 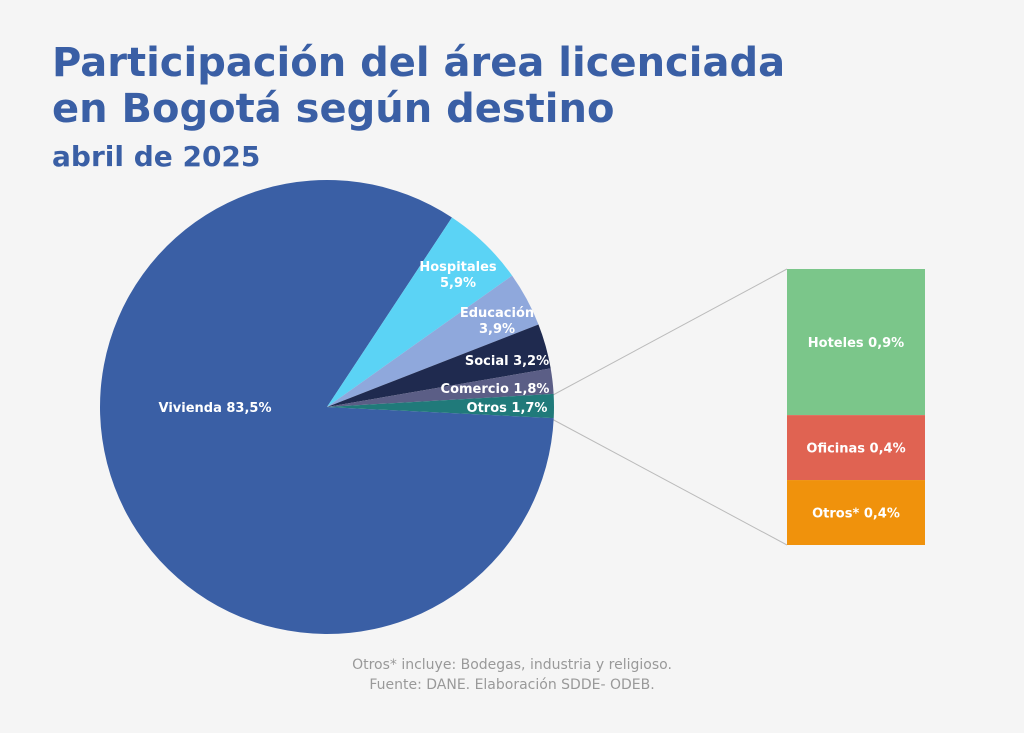 I want to click on slice-category: Educación, so click(x=497, y=313).